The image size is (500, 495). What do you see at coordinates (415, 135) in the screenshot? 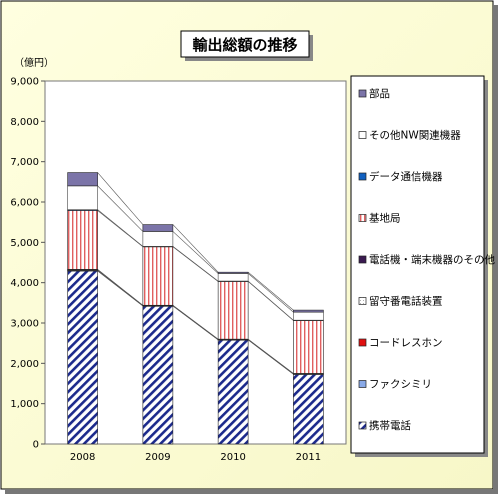
I see `legend-label: その他NW関連機器` at bounding box center [415, 135].